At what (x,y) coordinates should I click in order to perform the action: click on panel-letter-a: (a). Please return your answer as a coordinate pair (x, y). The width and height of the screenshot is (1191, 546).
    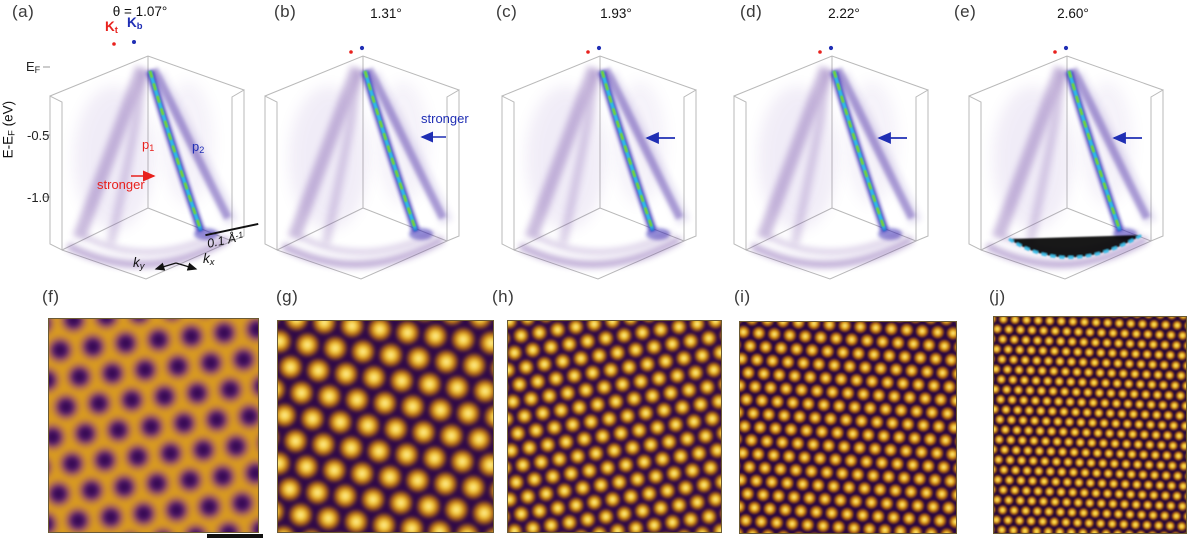
    Looking at the image, I should click on (23, 11).